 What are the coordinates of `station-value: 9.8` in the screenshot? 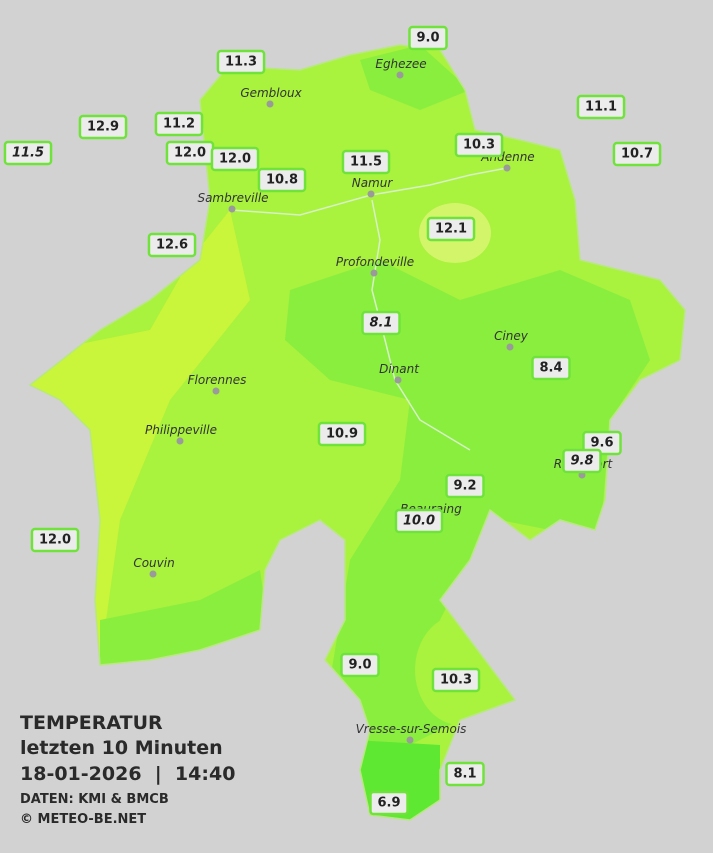 It's located at (581, 461).